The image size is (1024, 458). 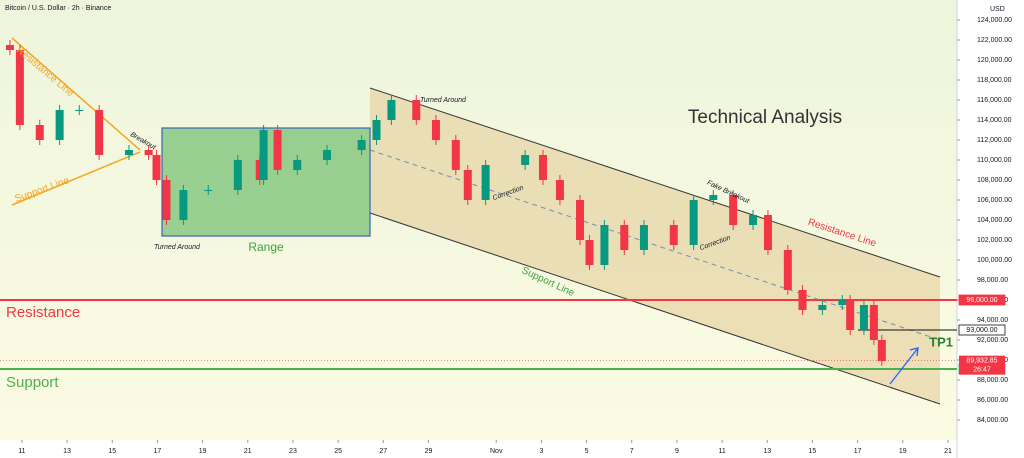 What do you see at coordinates (914, 352) in the screenshot?
I see `tp-arrow-head` at bounding box center [914, 352].